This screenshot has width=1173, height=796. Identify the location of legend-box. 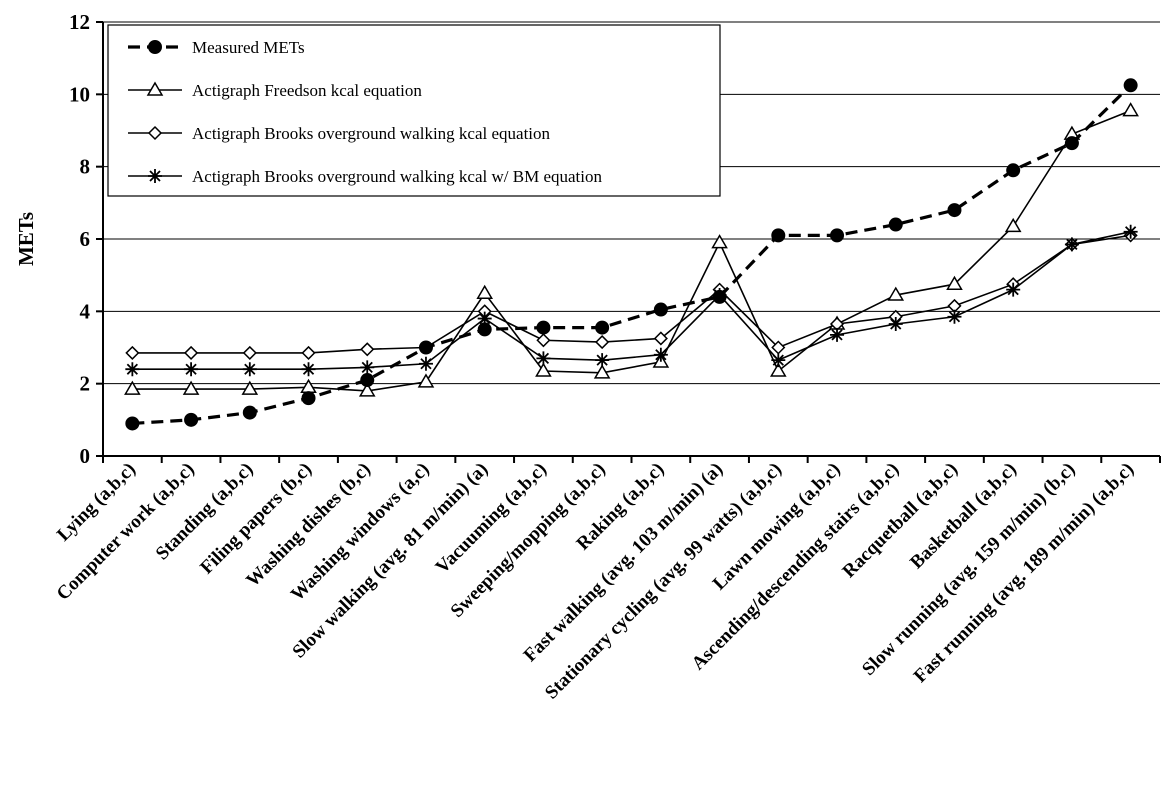
(414, 110).